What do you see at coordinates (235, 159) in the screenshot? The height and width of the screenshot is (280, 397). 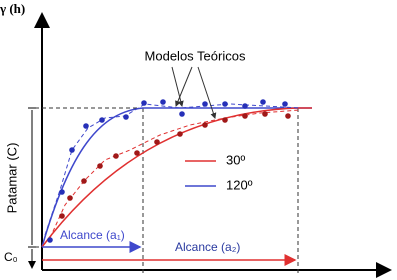 I see `legend-label: 30º` at bounding box center [235, 159].